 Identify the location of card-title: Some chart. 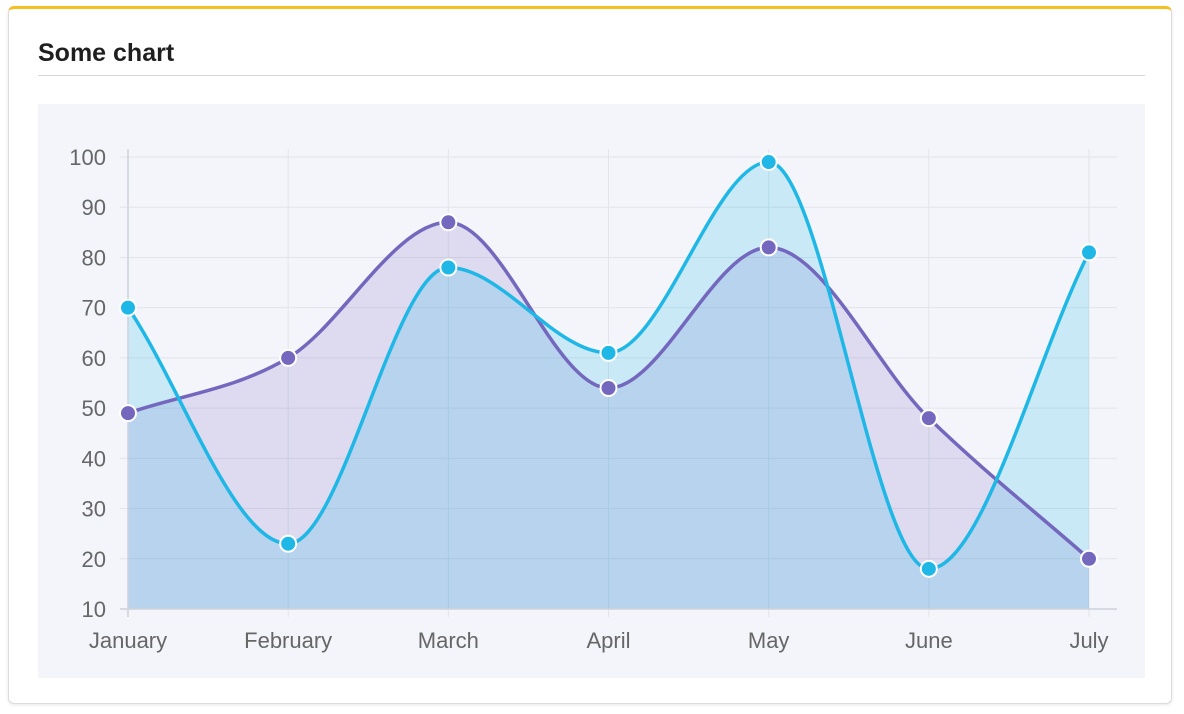
(106, 53).